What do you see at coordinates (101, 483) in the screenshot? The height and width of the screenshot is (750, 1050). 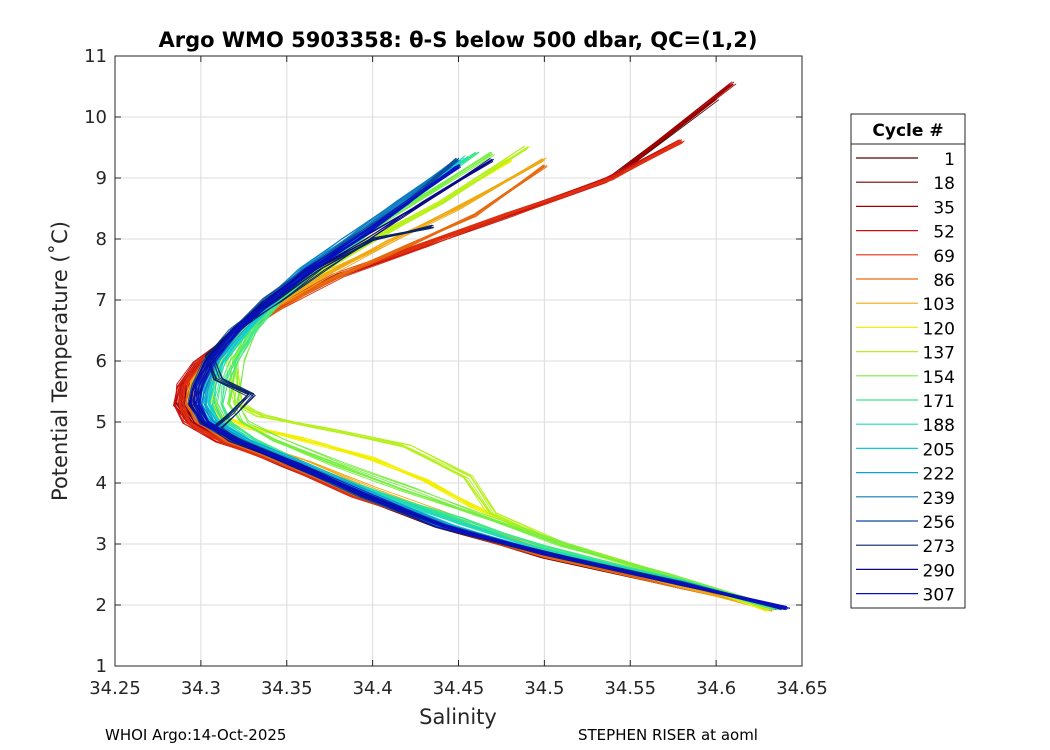 I see `y-tick-label: 4` at bounding box center [101, 483].